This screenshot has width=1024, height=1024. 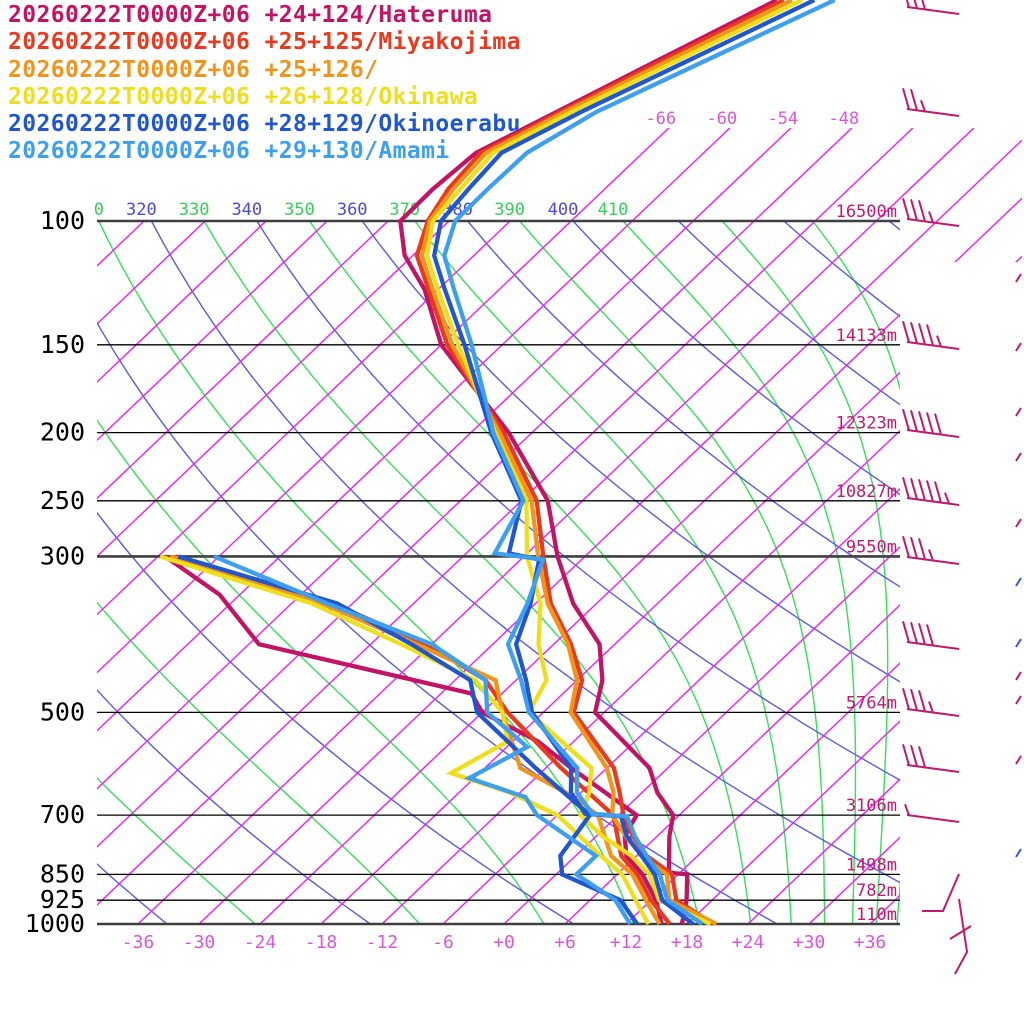 What do you see at coordinates (62, 814) in the screenshot?
I see `pressure-label-700: 700` at bounding box center [62, 814].